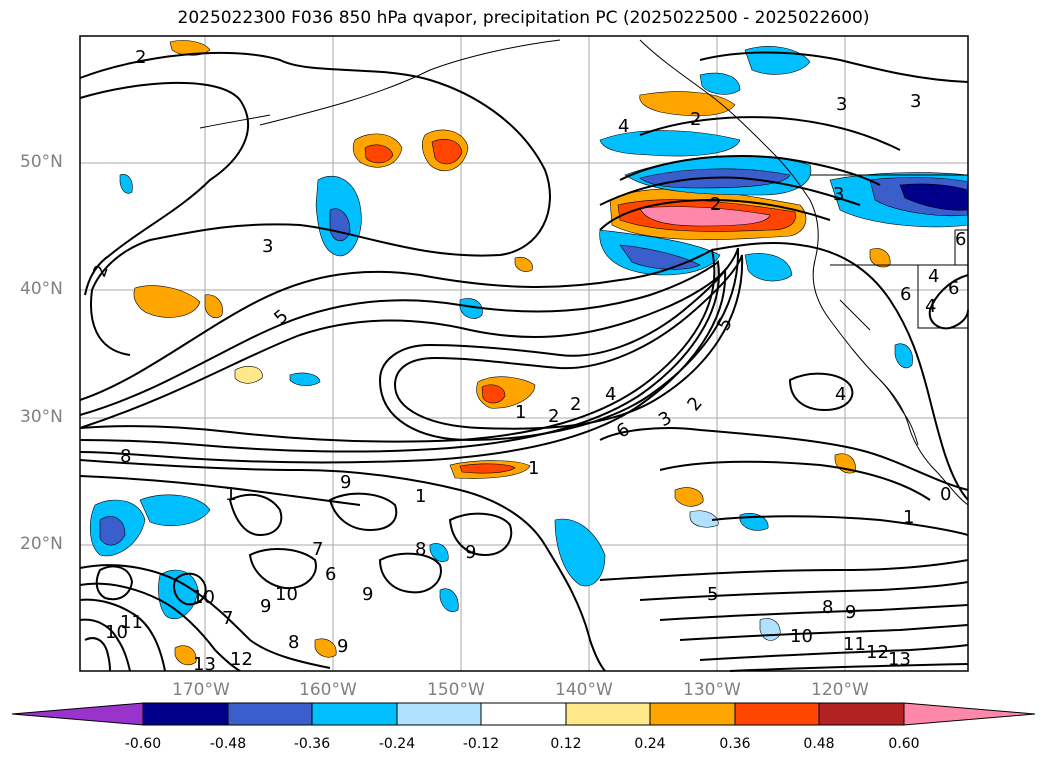  Describe the element at coordinates (735, 744) in the screenshot. I see `colorbar-tick: 0.36` at that location.